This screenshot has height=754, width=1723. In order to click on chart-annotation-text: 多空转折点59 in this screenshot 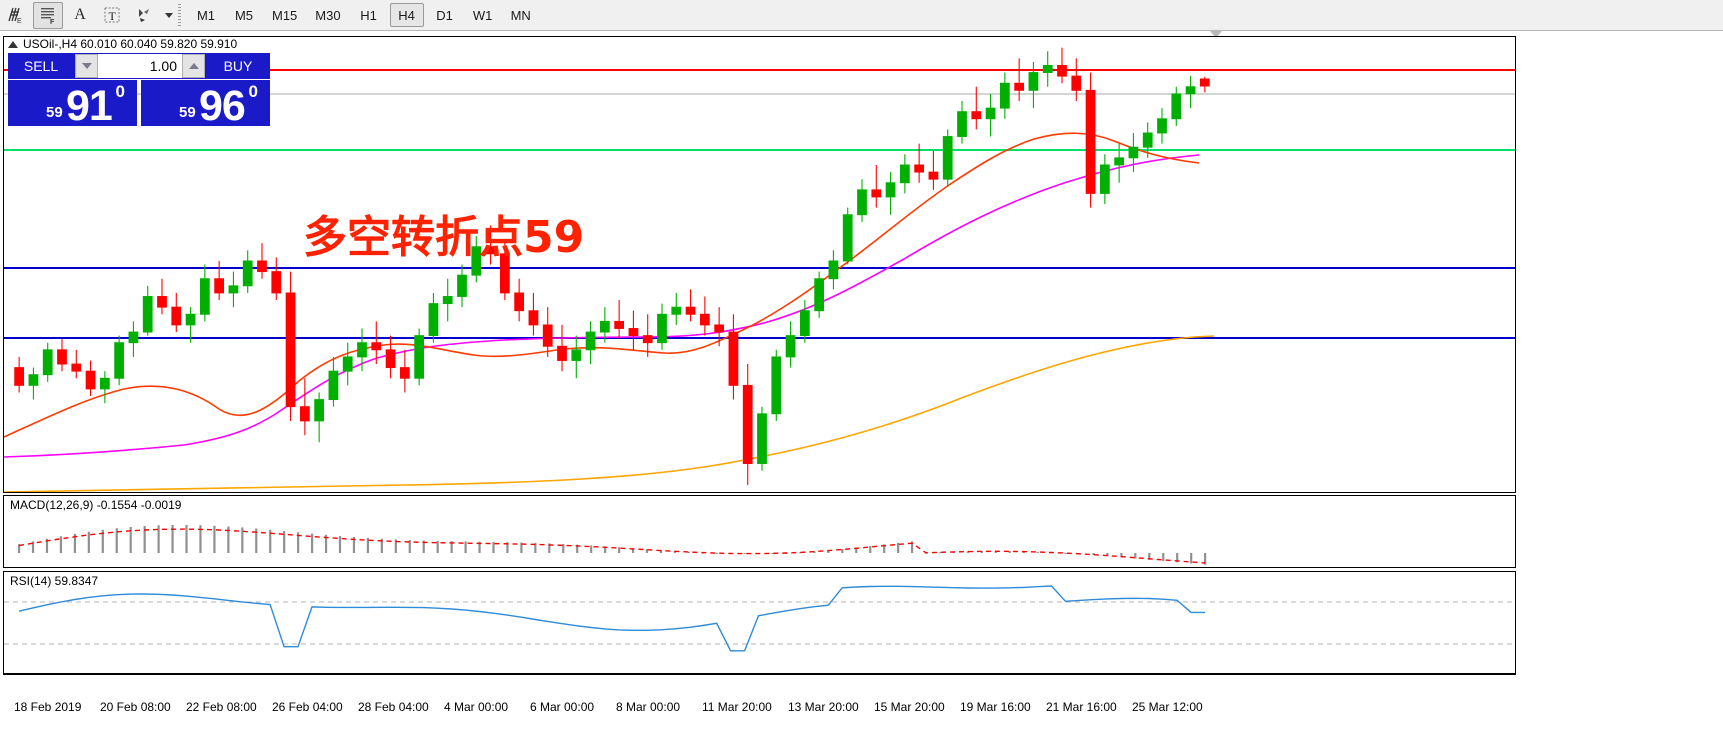, I will do `click(444, 237)`.